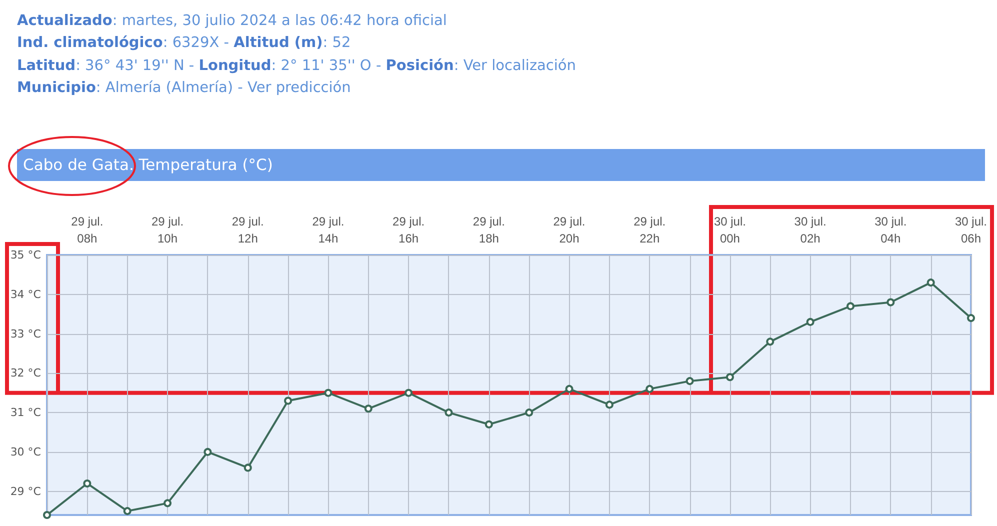 This screenshot has height=526, width=997. What do you see at coordinates (730, 230) in the screenshot?
I see `x-tick-label: 30 jul. 00h` at bounding box center [730, 230].